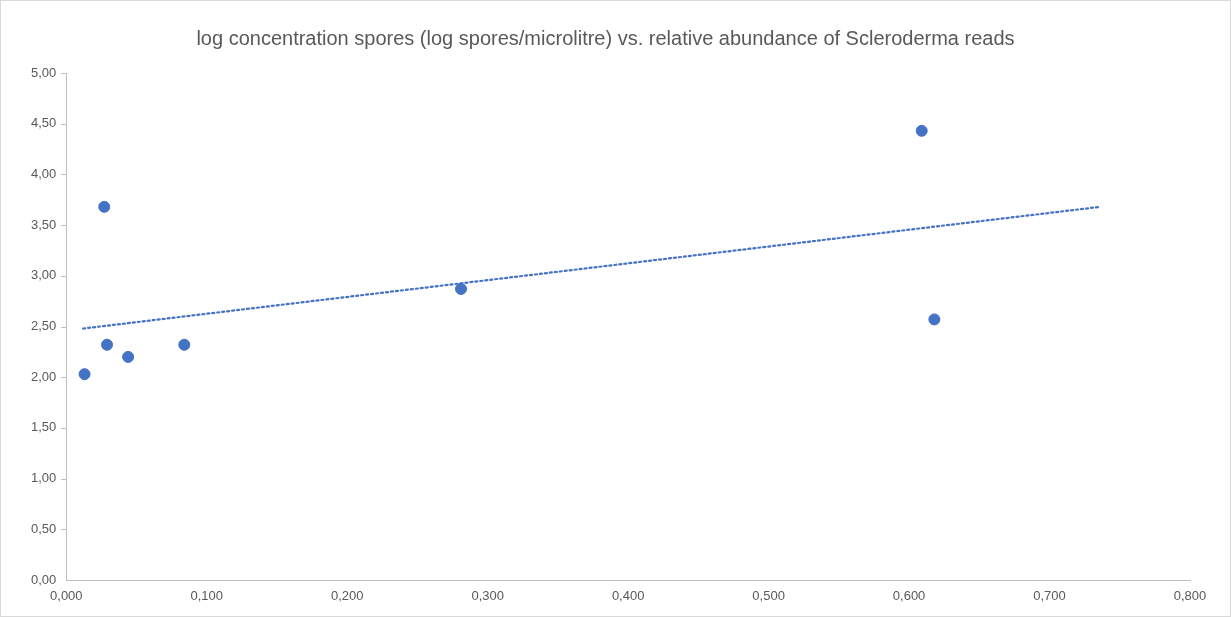 Image resolution: width=1231 pixels, height=617 pixels. Describe the element at coordinates (1049, 596) in the screenshot. I see `x-tick-label: 0,700` at that location.